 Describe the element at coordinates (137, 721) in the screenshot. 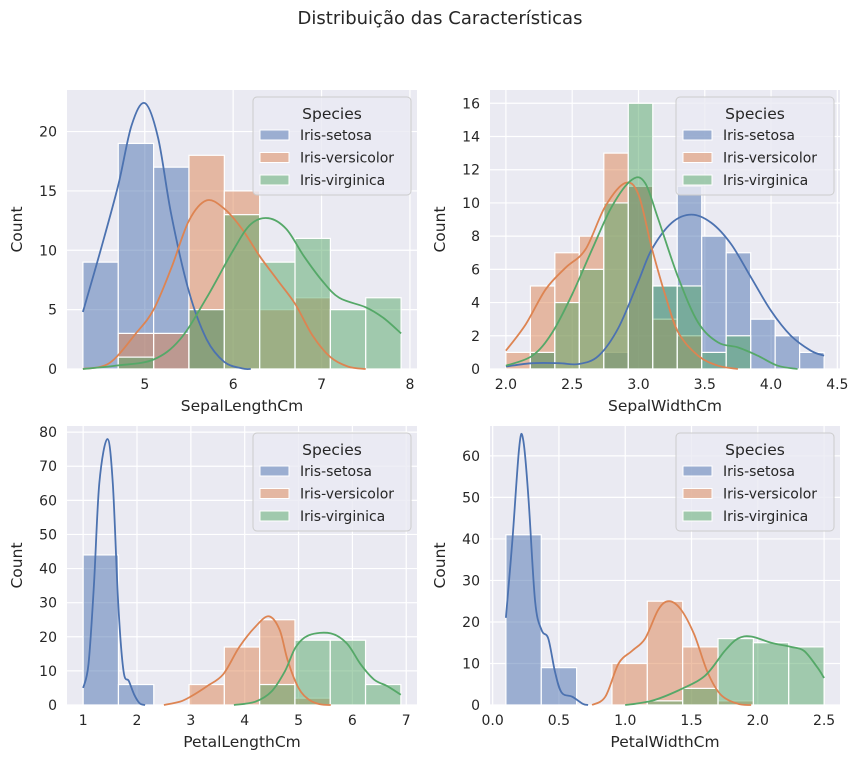

I see `x-tick-label: 2` at that location.